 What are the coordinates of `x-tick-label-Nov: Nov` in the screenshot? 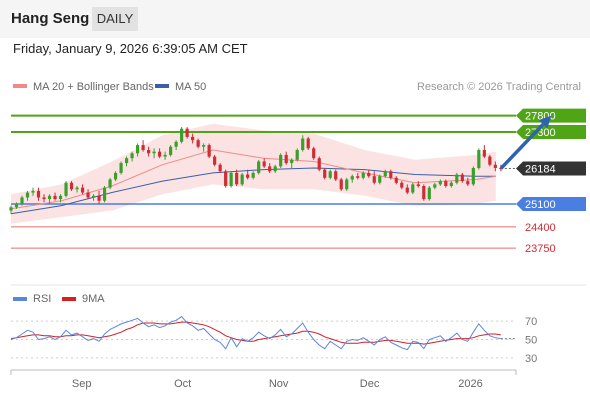 It's located at (279, 384).